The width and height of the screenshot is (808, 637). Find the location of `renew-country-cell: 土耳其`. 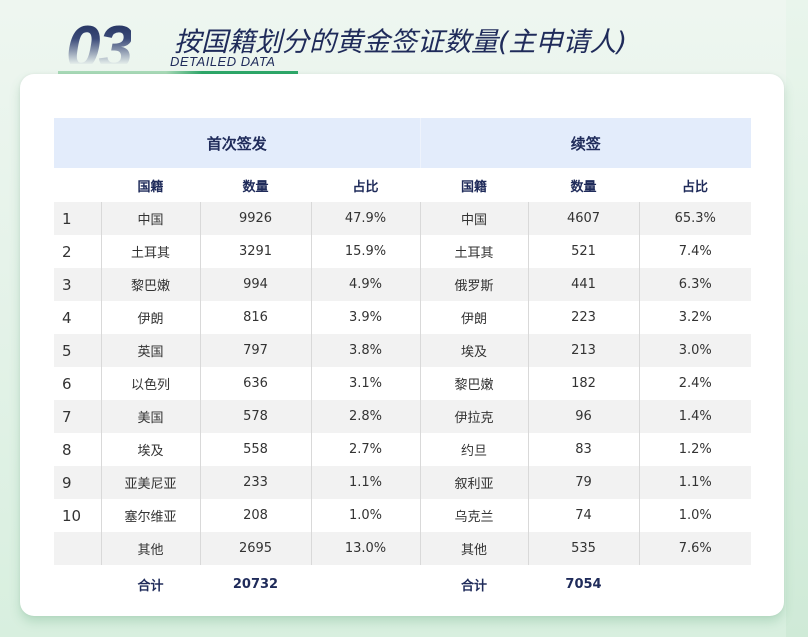

renew-country-cell: 土耳其 is located at coordinates (474, 251).